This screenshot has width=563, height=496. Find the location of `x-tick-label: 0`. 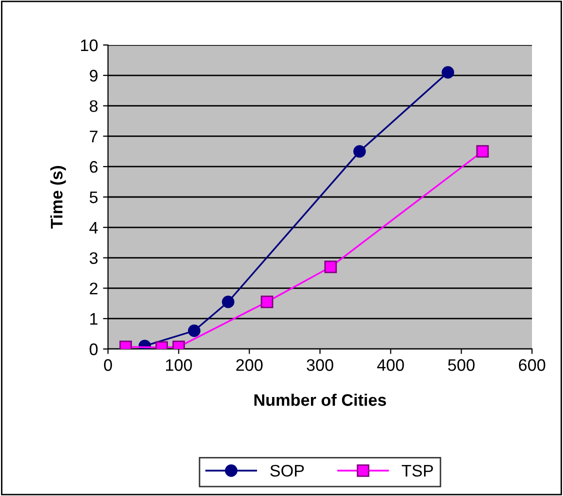

x-tick-label: 0 is located at coordinates (108, 365).